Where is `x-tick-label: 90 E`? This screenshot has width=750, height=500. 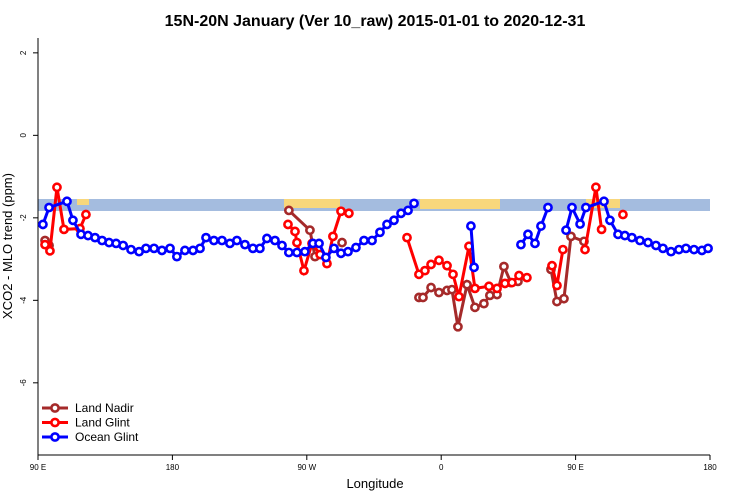
x-tick-label: 90 E is located at coordinates (38, 467).